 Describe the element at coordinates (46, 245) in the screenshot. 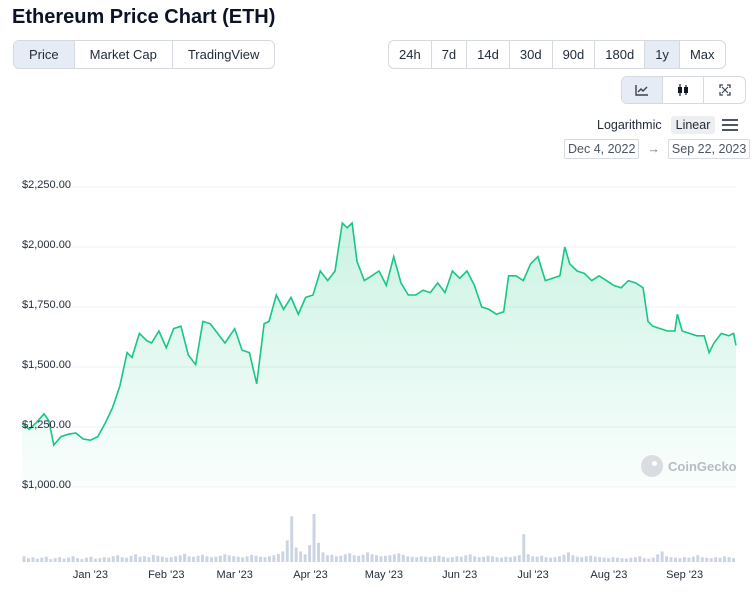

I see `y-tick-label: $2,000.00` at that location.